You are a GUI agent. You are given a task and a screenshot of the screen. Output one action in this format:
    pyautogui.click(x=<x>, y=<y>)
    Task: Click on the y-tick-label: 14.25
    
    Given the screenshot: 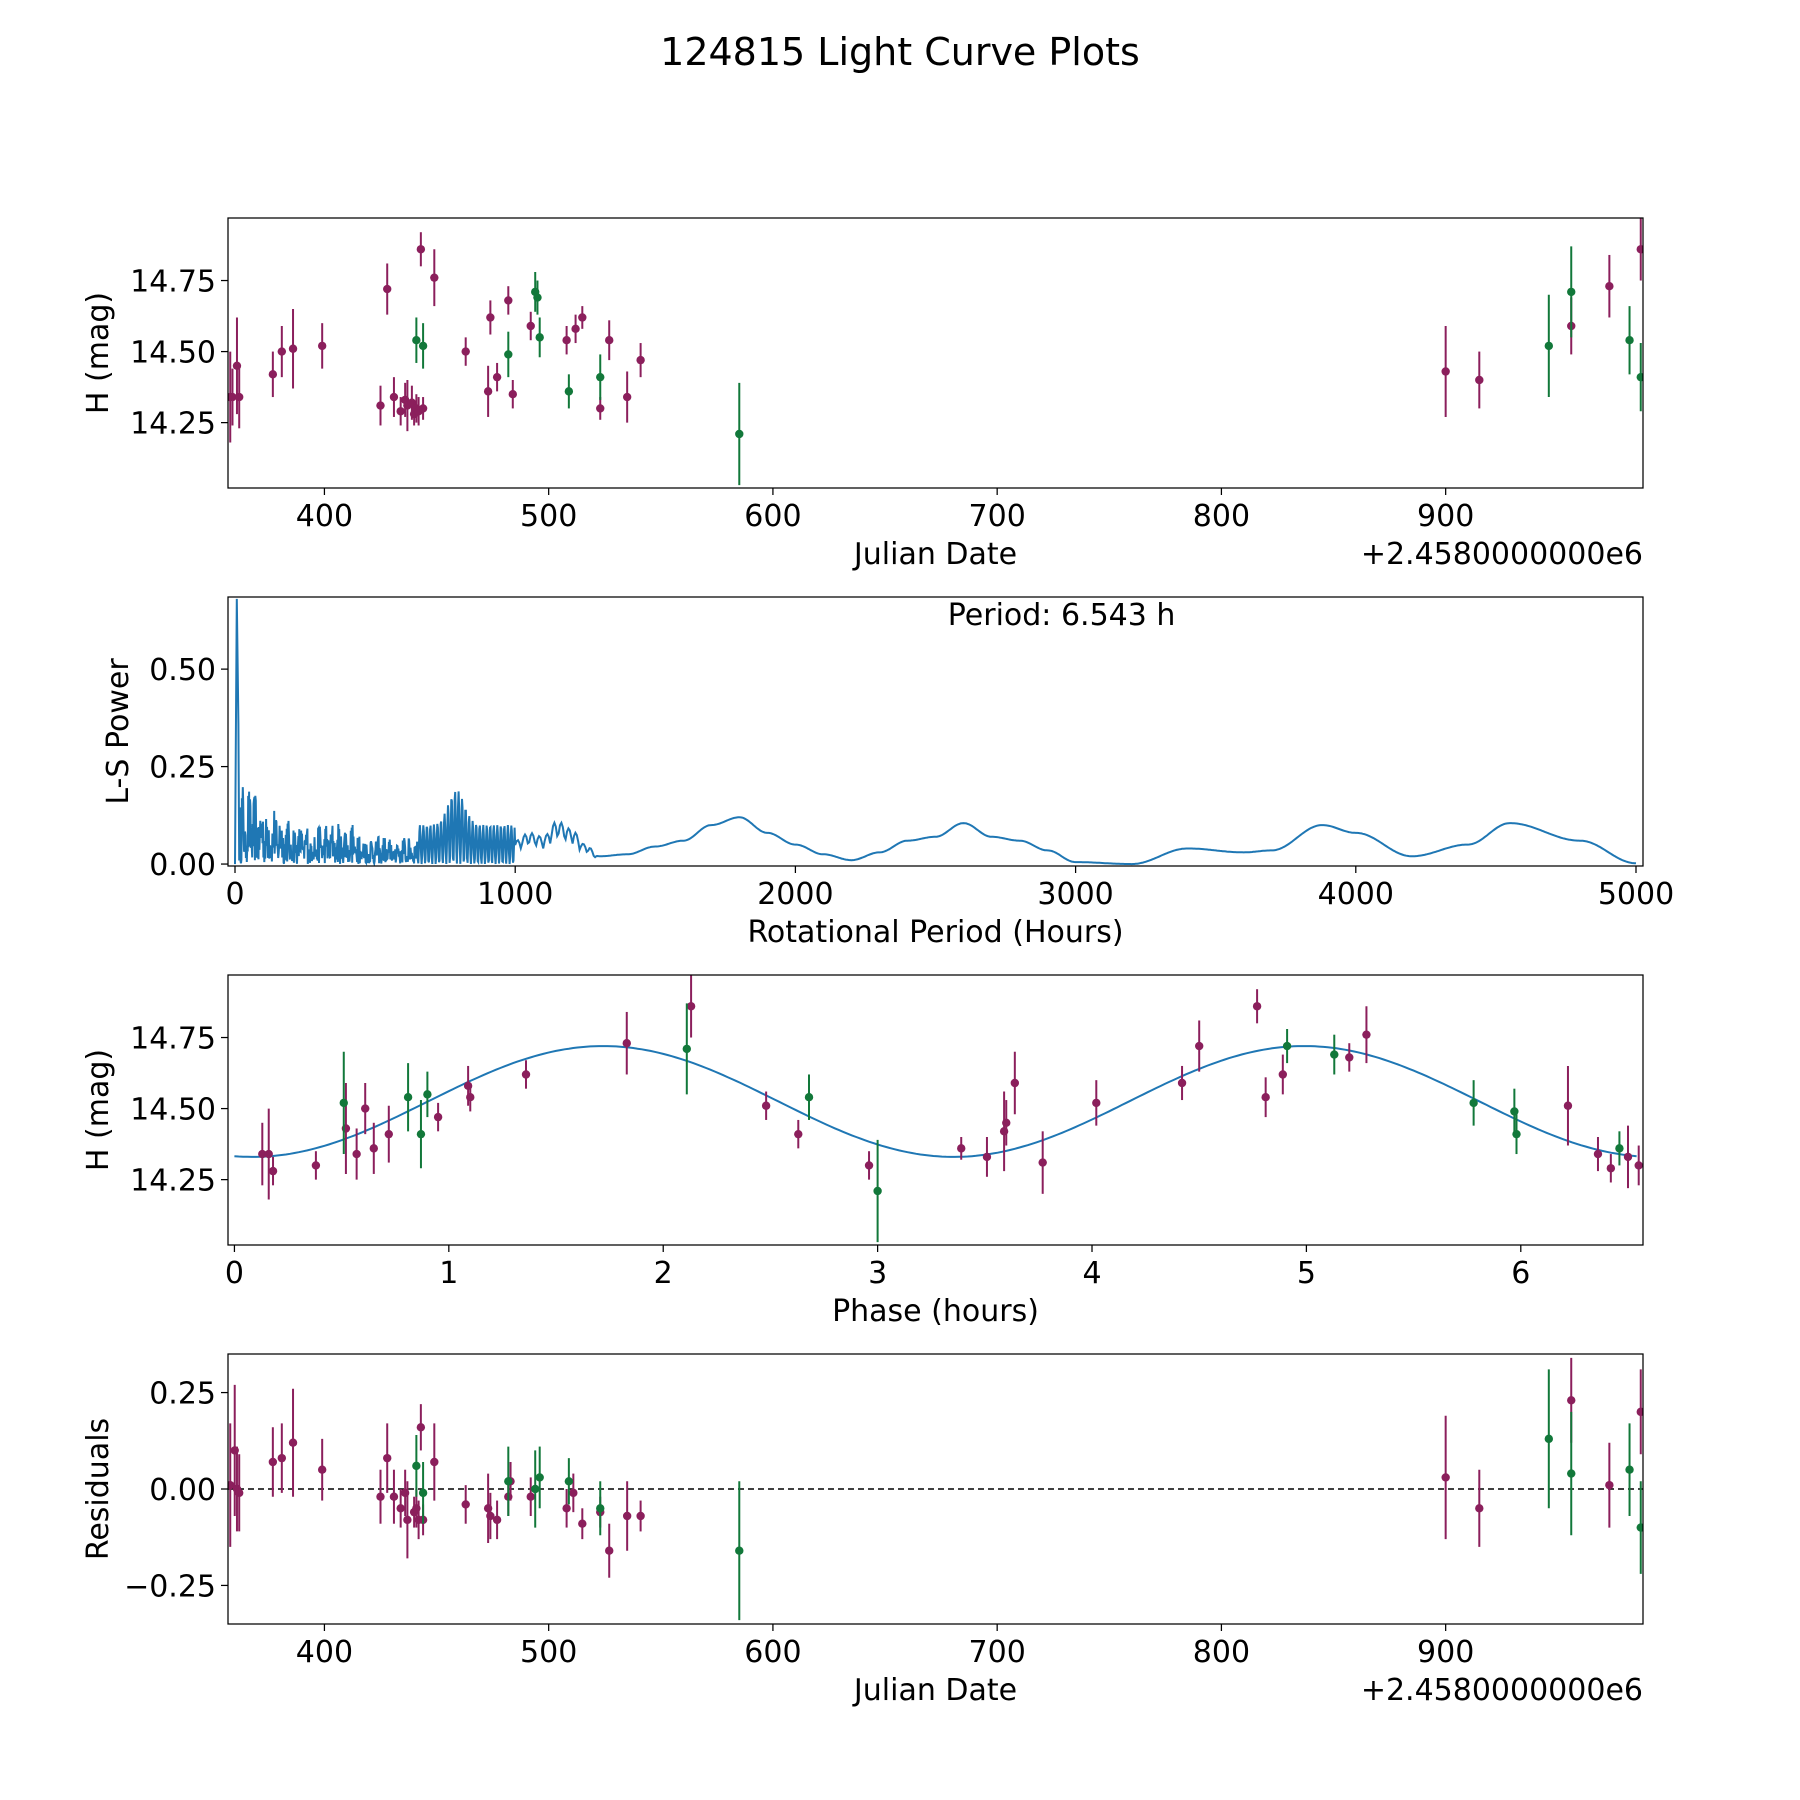 What is the action you would take?
    pyautogui.click(x=173, y=424)
    